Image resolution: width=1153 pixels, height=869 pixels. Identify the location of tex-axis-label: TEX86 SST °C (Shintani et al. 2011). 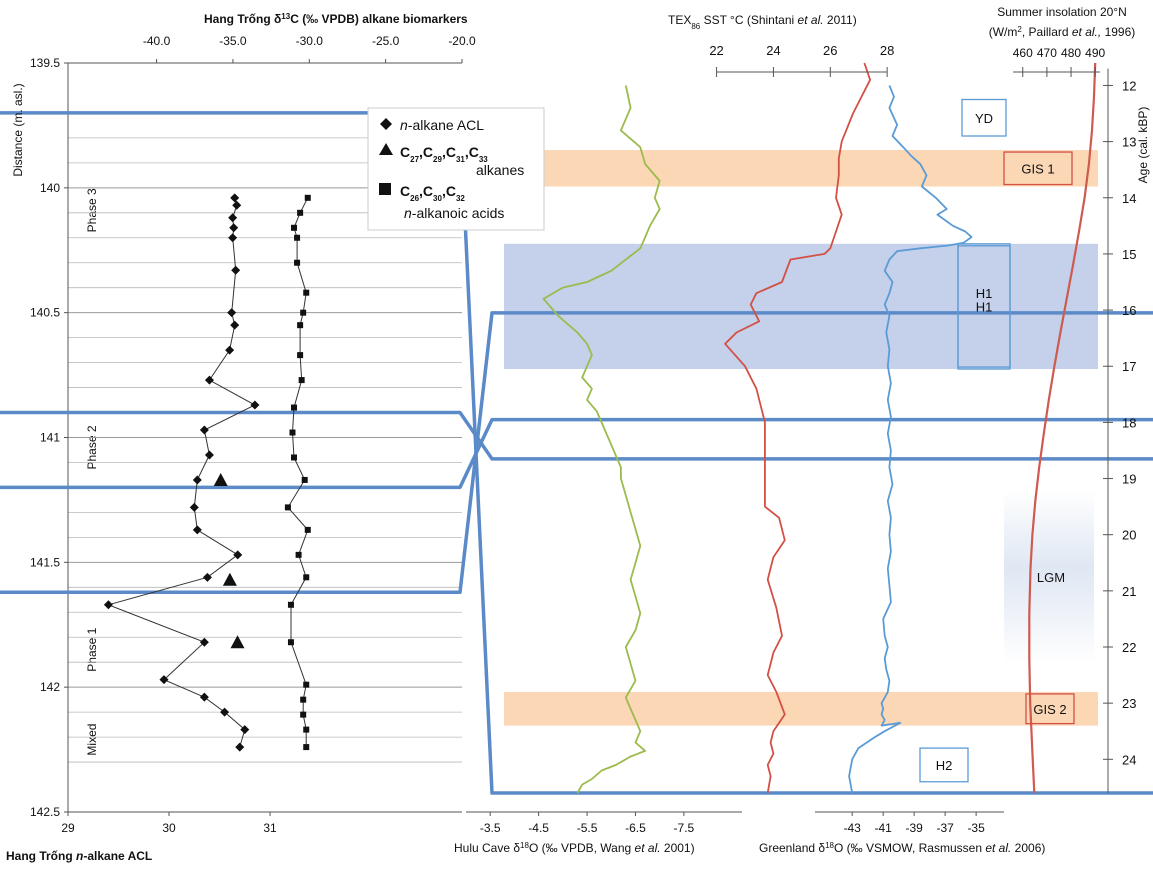
(762, 22).